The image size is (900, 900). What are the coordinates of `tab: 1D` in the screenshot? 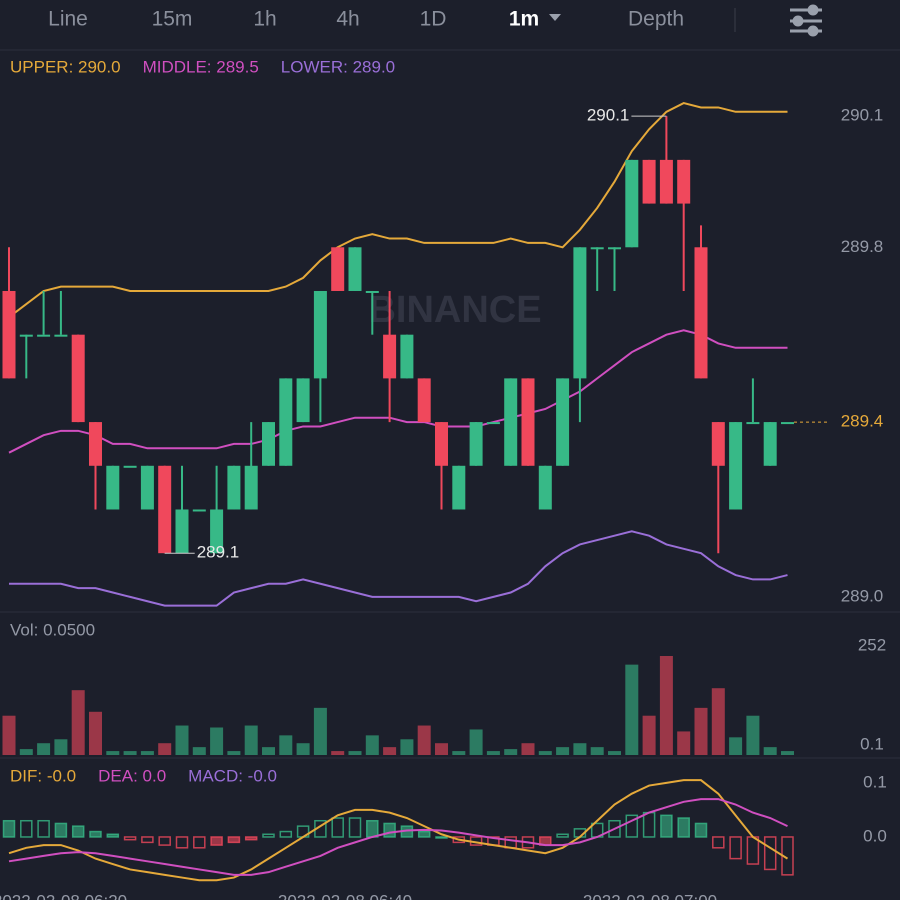 It's located at (433, 19).